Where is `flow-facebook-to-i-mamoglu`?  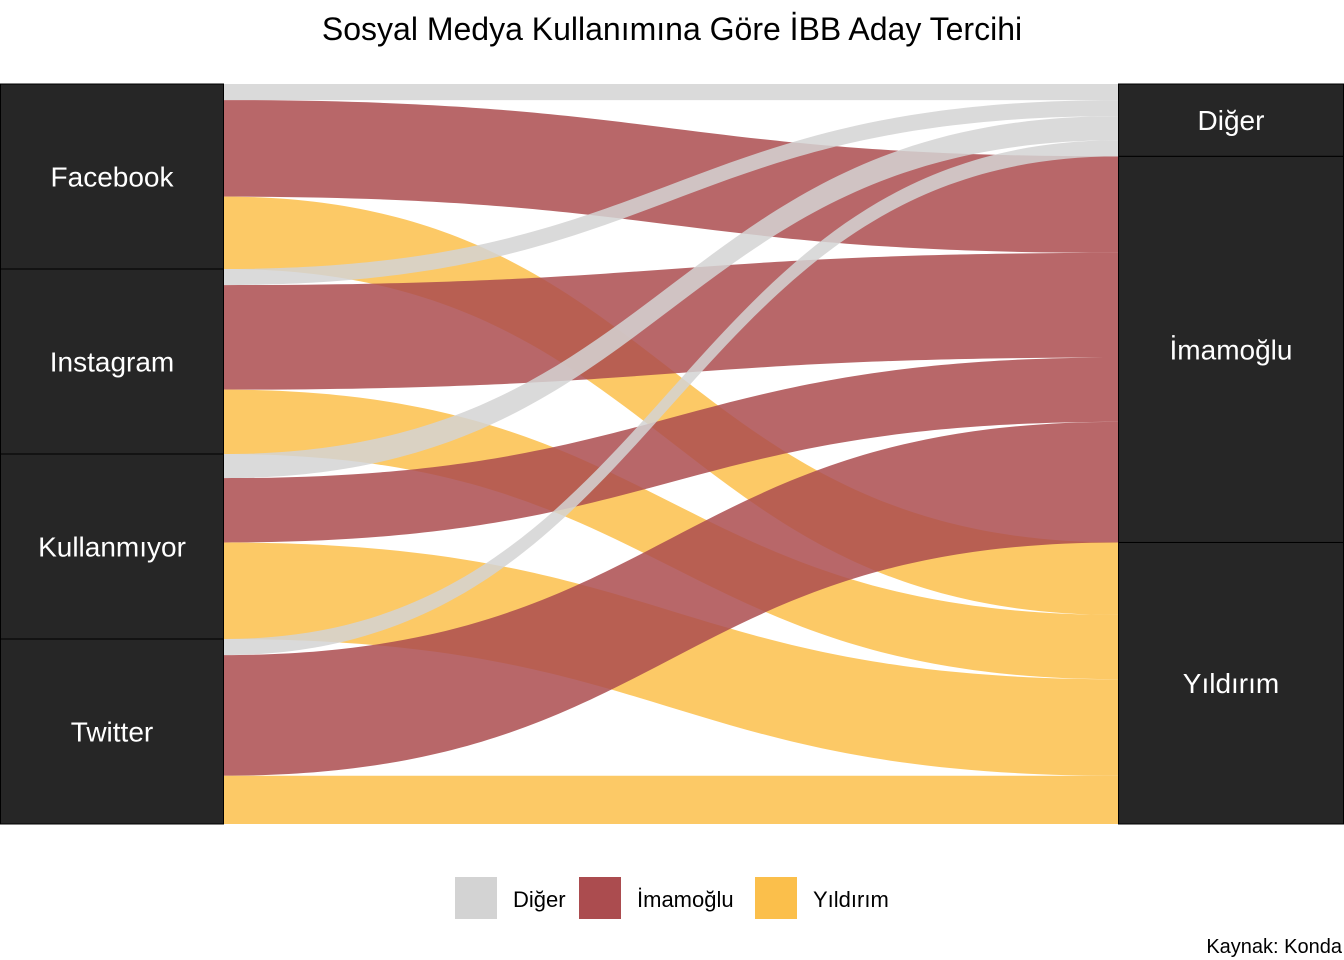
flow-facebook-to-i-mamoglu is located at coordinates (671, 176).